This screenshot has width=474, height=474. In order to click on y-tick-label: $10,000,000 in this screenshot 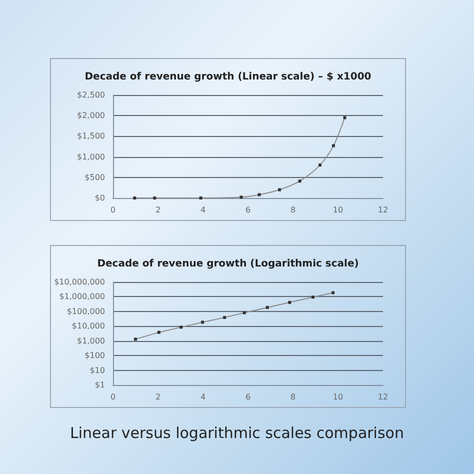, I will do `click(79, 282)`.